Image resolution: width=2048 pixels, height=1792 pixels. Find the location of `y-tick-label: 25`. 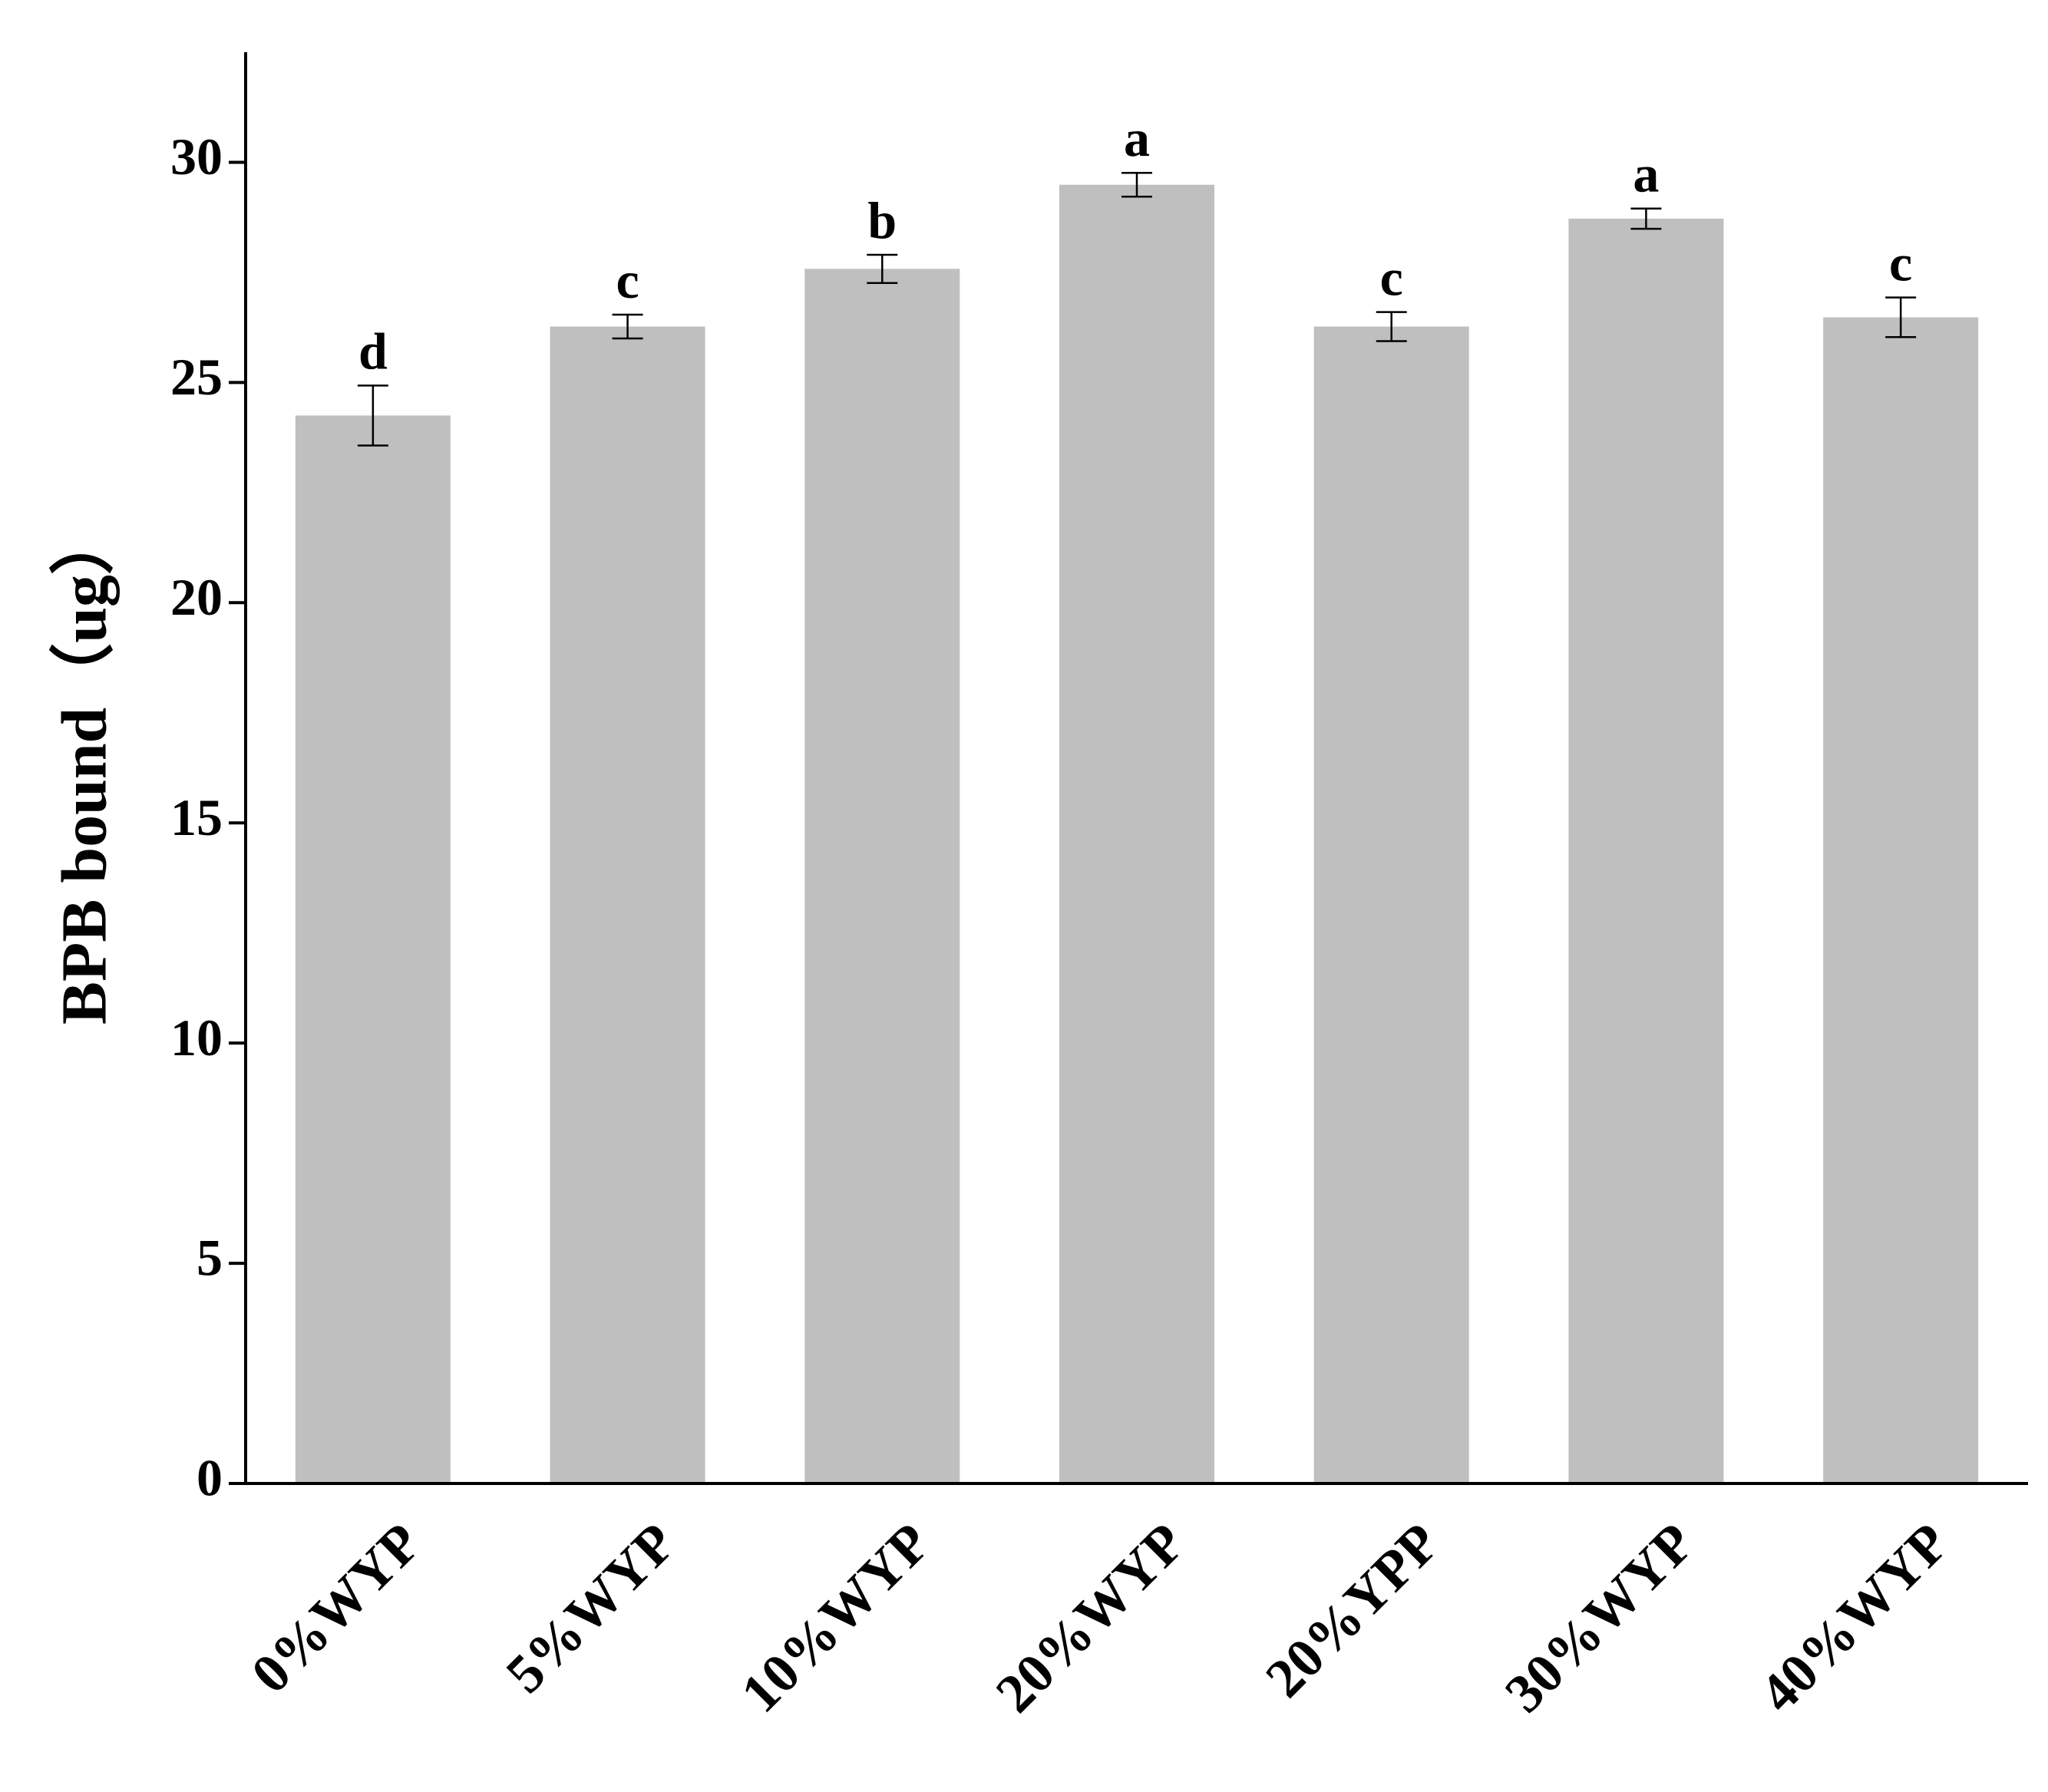

y-tick-label: 25 is located at coordinates (196, 377).